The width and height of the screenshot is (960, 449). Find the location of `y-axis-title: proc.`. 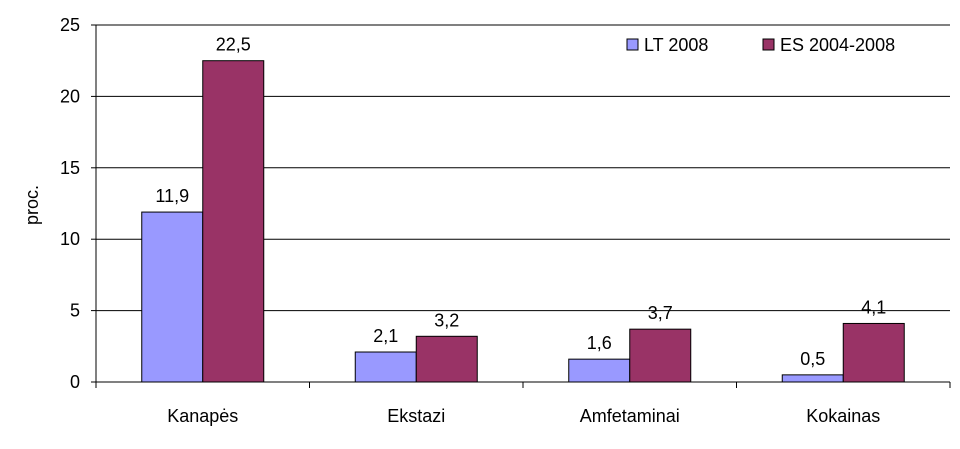

y-axis-title: proc. is located at coordinates (32, 205).